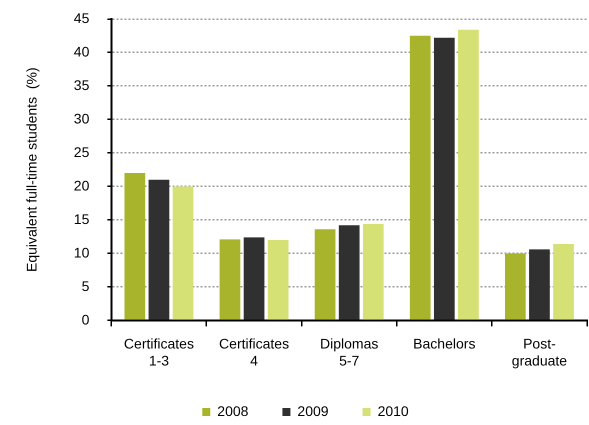 The width and height of the screenshot is (589, 425). I want to click on x-tick-label: Certificates 1-3, so click(159, 352).